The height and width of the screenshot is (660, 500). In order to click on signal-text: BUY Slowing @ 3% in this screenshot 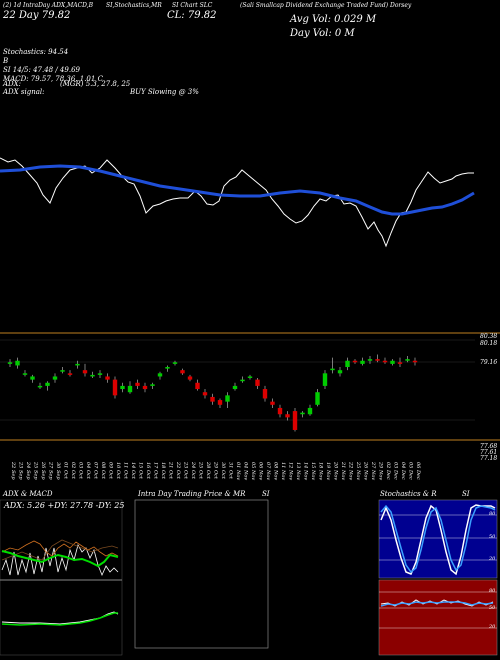, I will do `click(164, 92)`.